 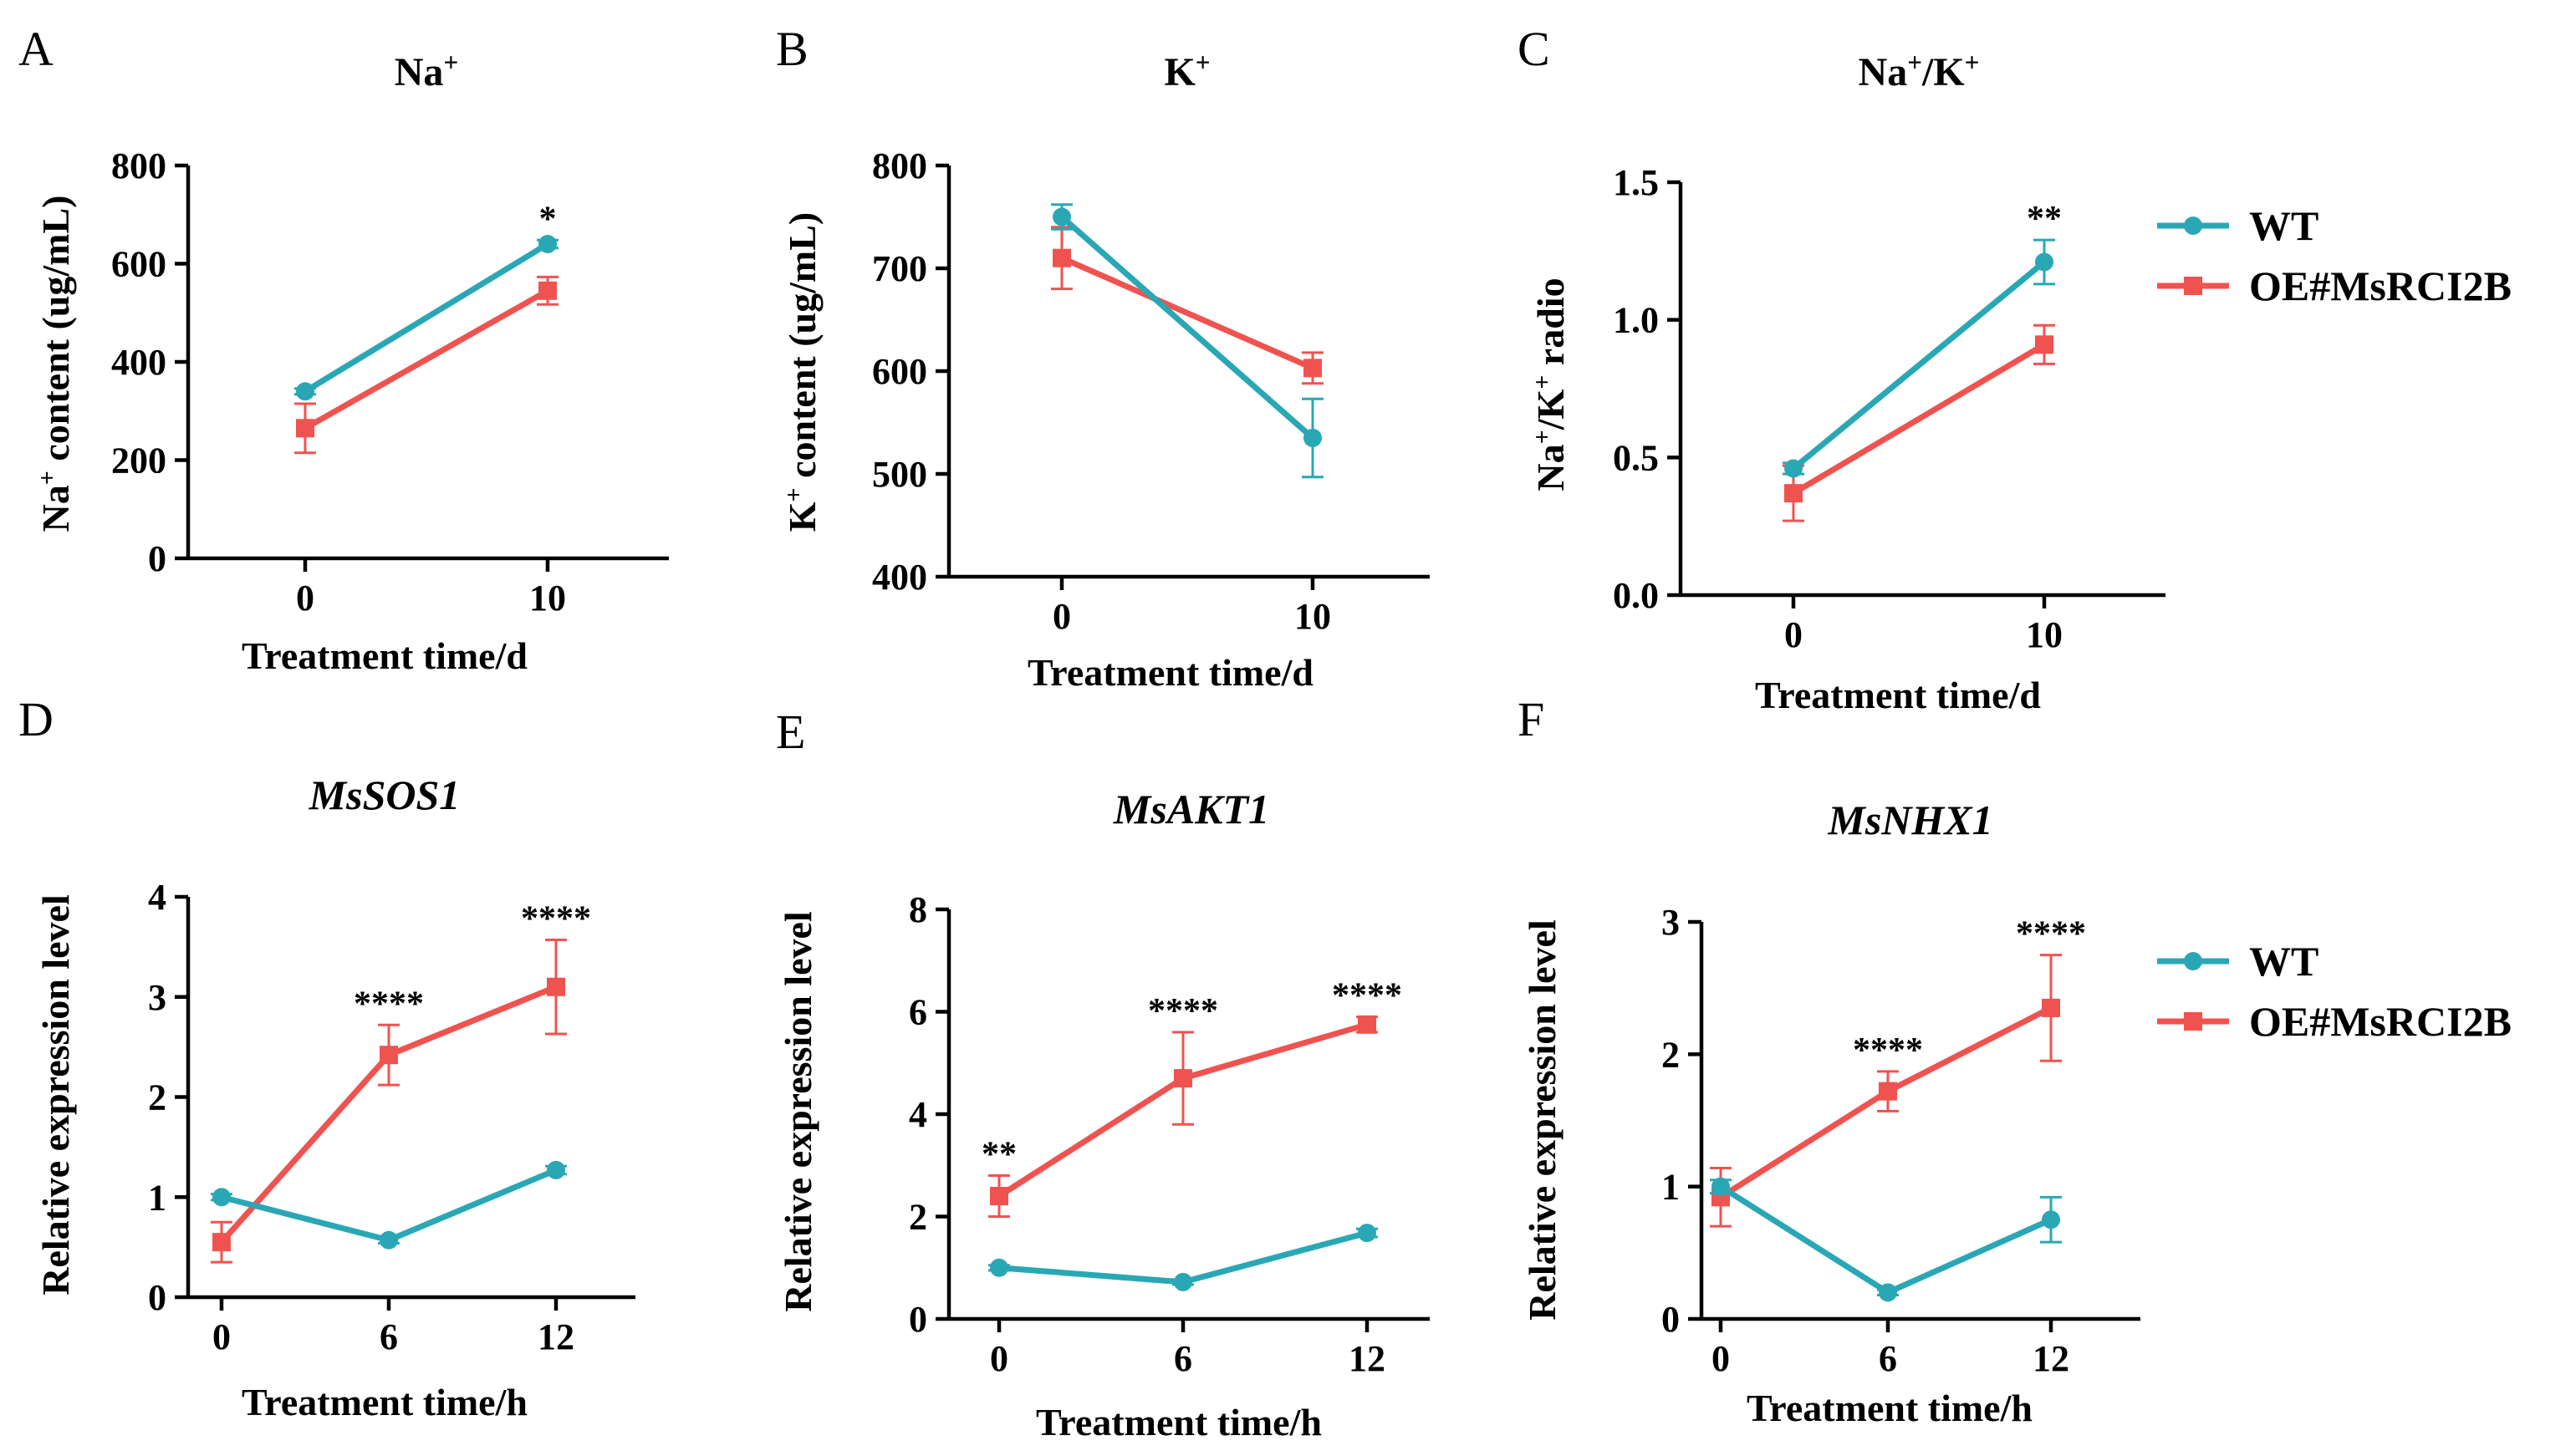 What do you see at coordinates (900, 165) in the screenshot?
I see `y-tick-label: 800` at bounding box center [900, 165].